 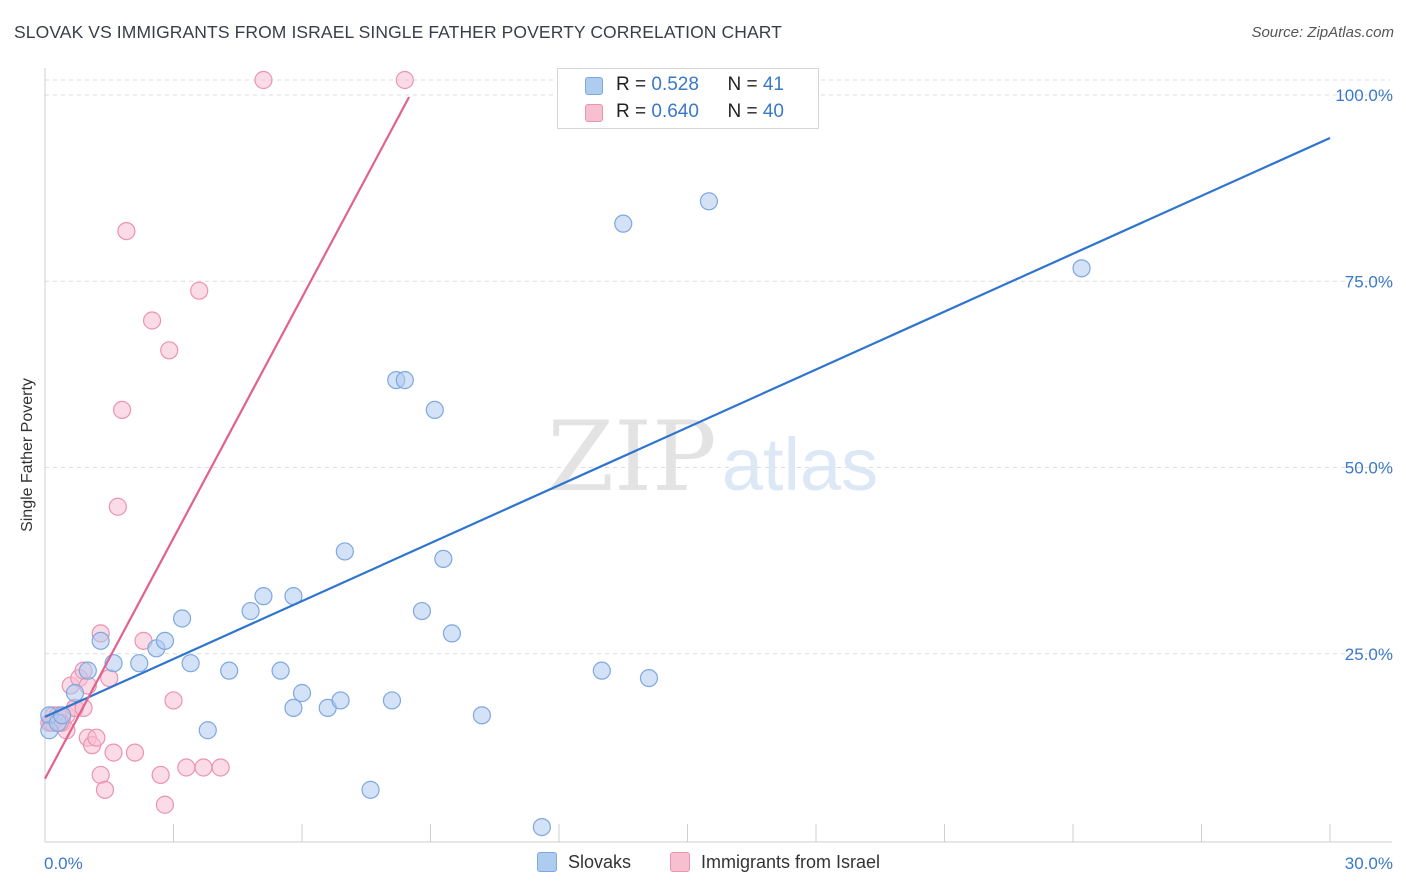 I want to click on y-tick-label: 25.0%, so click(x=1369, y=654).